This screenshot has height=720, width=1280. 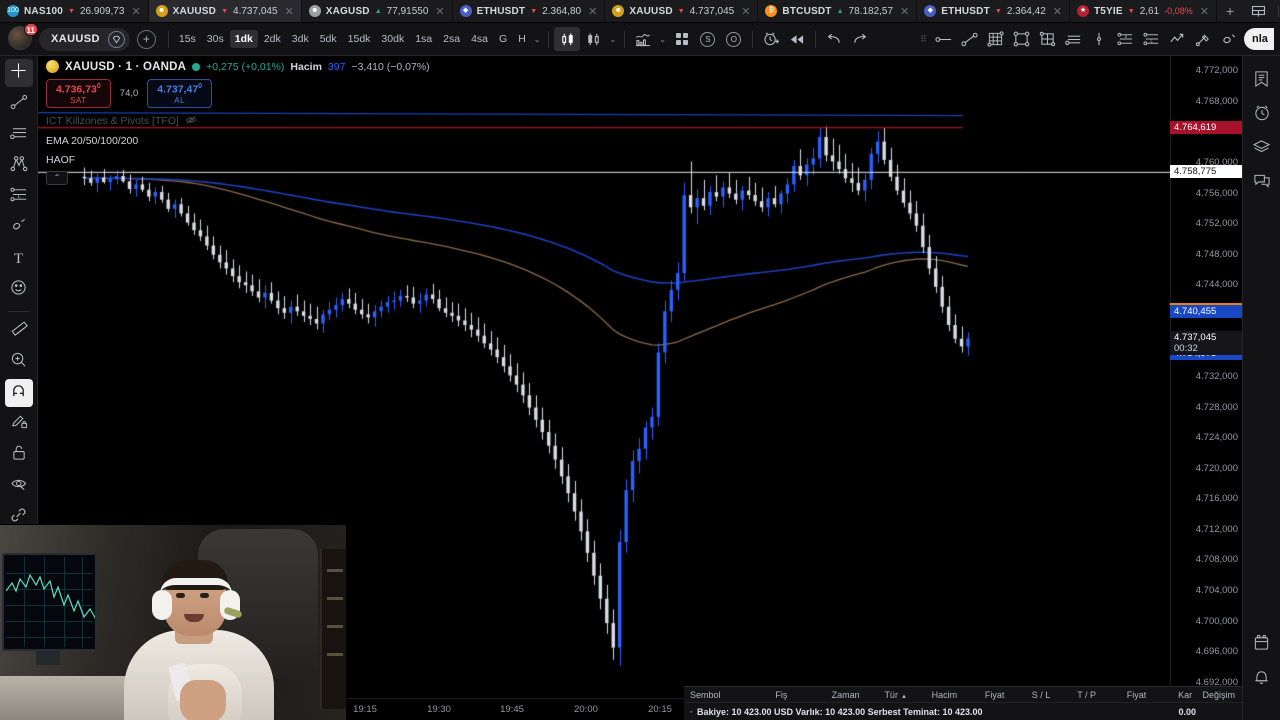 What do you see at coordinates (708, 39) in the screenshot?
I see `s-toggle-button: S` at bounding box center [708, 39].